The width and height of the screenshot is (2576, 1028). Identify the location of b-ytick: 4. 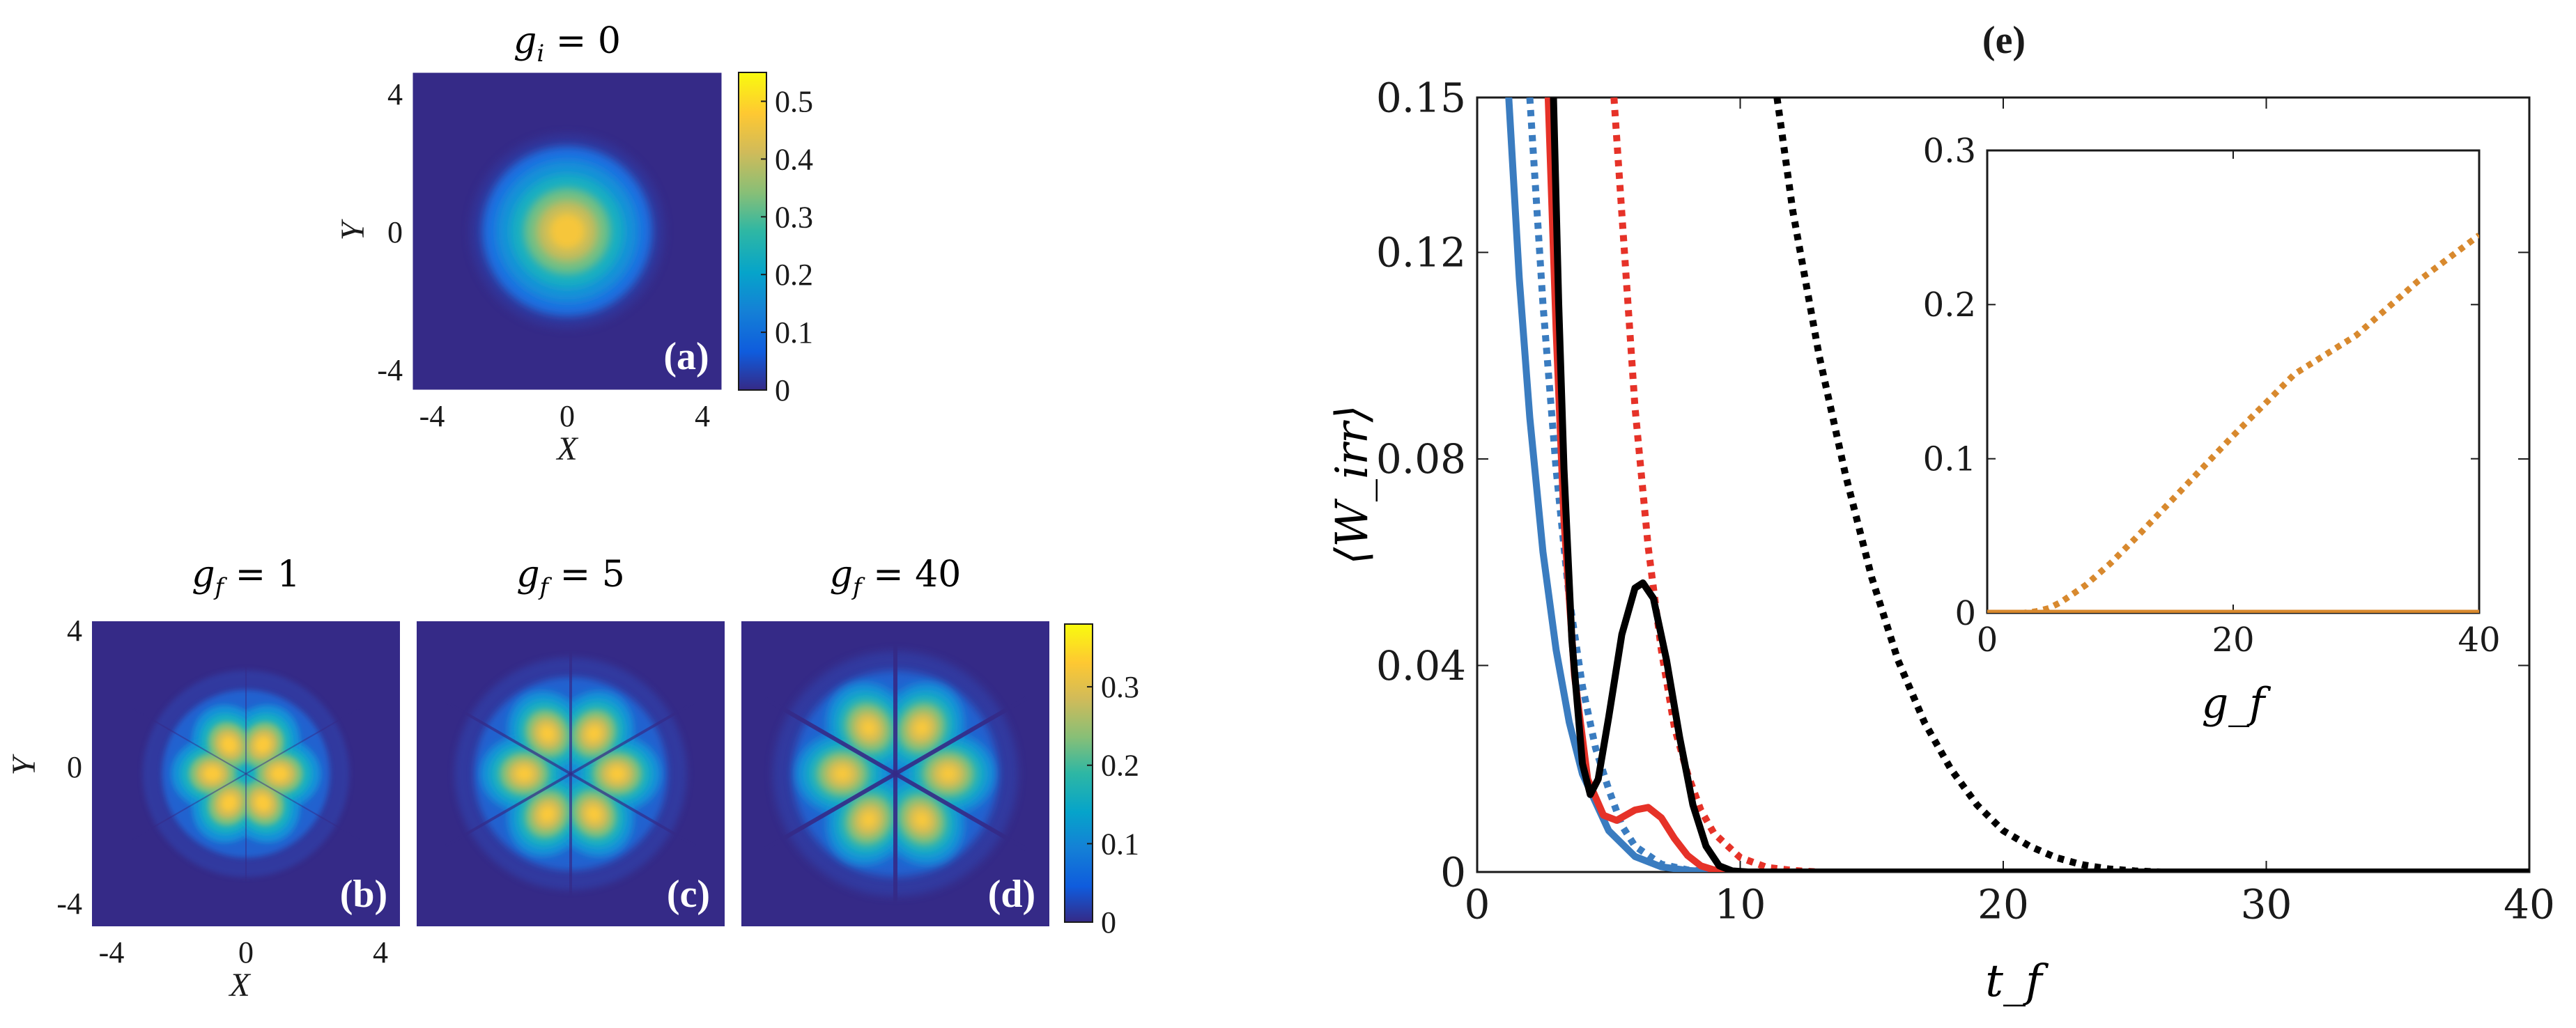
(74, 631).